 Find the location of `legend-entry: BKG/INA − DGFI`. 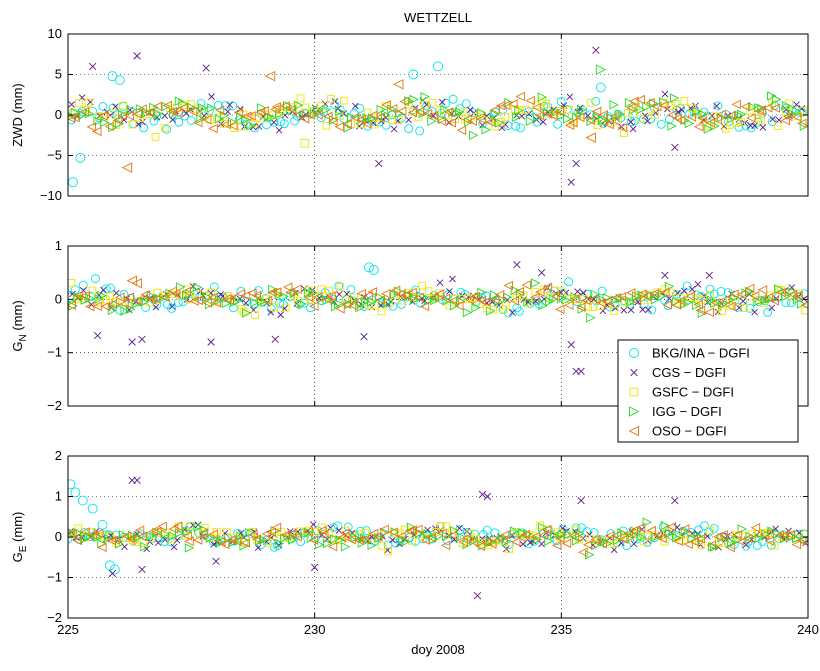

legend-entry: BKG/INA − DGFI is located at coordinates (689, 353).